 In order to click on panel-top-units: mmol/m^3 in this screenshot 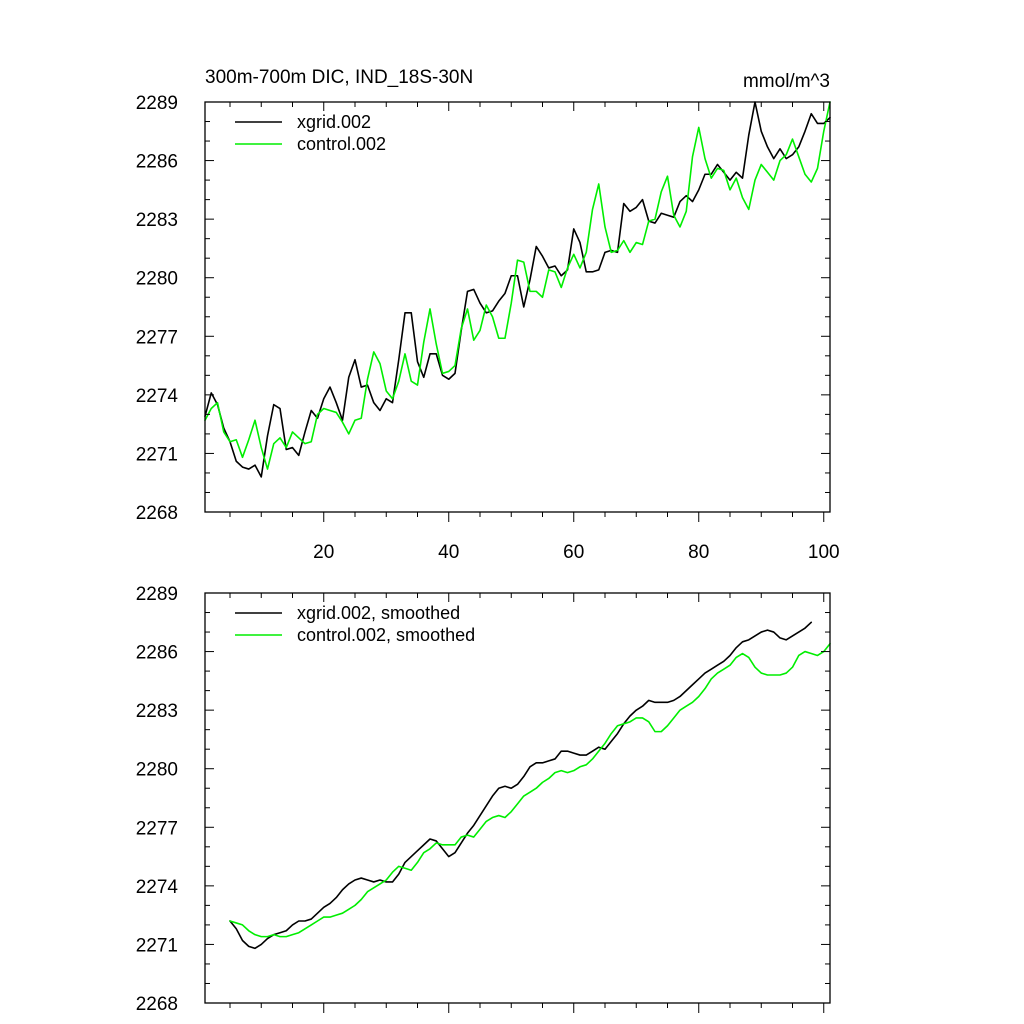, I will do `click(786, 81)`.